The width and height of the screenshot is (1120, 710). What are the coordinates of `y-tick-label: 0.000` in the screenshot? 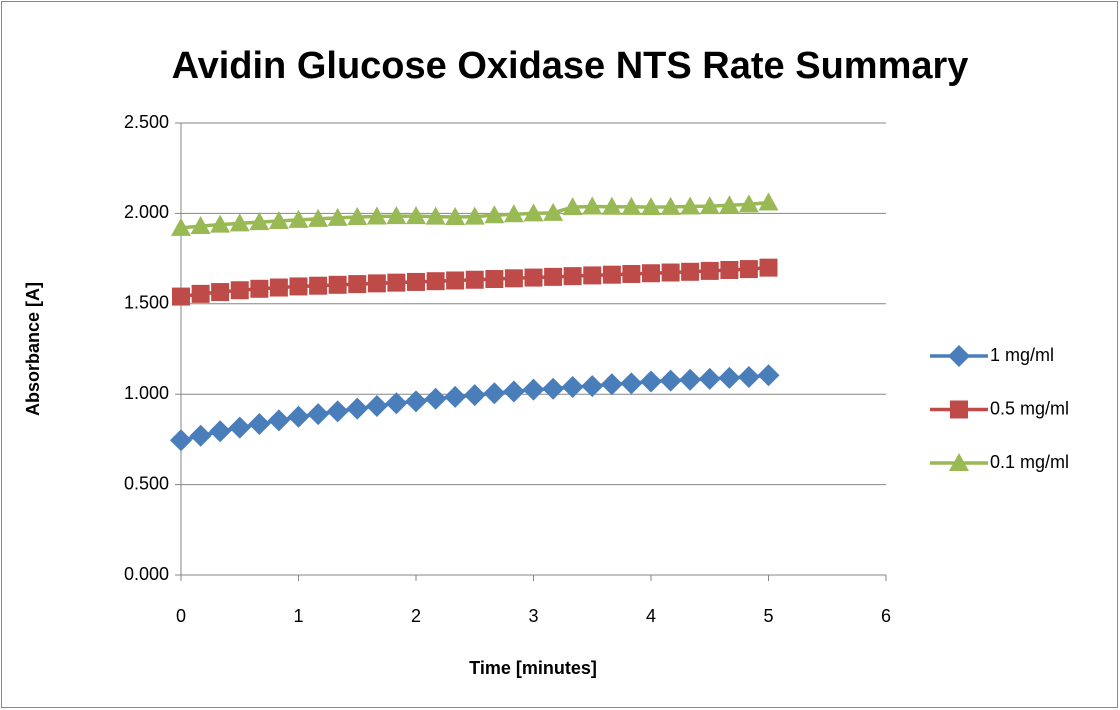 It's located at (146, 574).